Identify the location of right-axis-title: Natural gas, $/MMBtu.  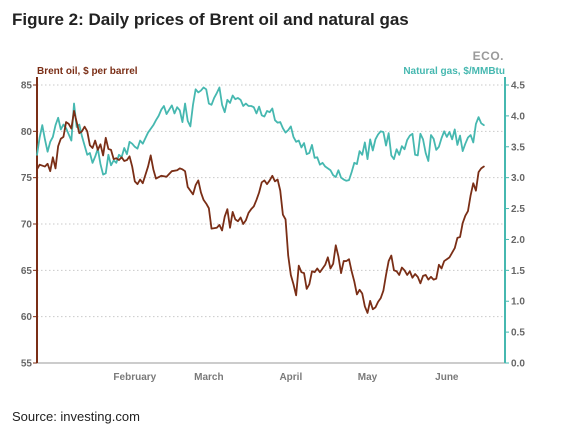
(454, 71).